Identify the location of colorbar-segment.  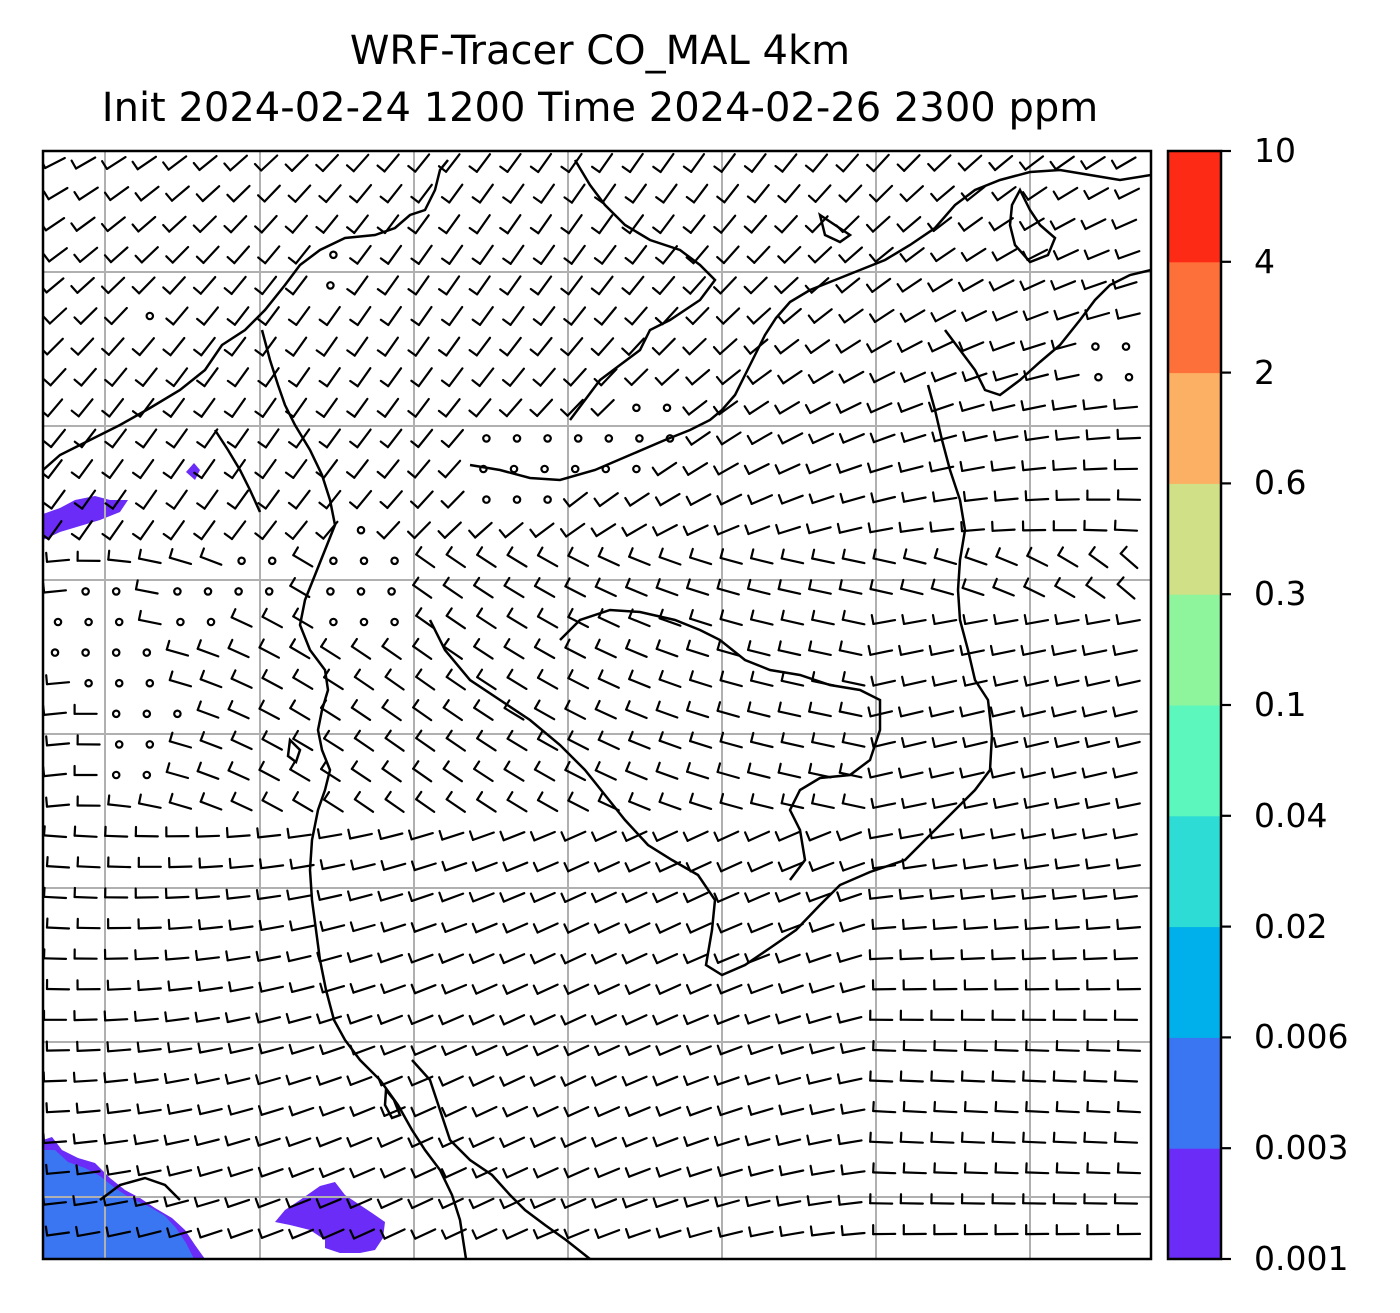
(1194, 428).